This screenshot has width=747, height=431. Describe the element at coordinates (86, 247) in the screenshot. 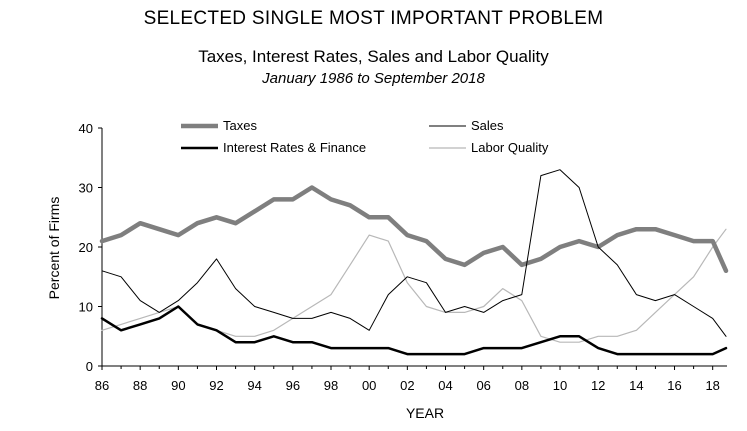

I see `y-tick-label: 20` at that location.